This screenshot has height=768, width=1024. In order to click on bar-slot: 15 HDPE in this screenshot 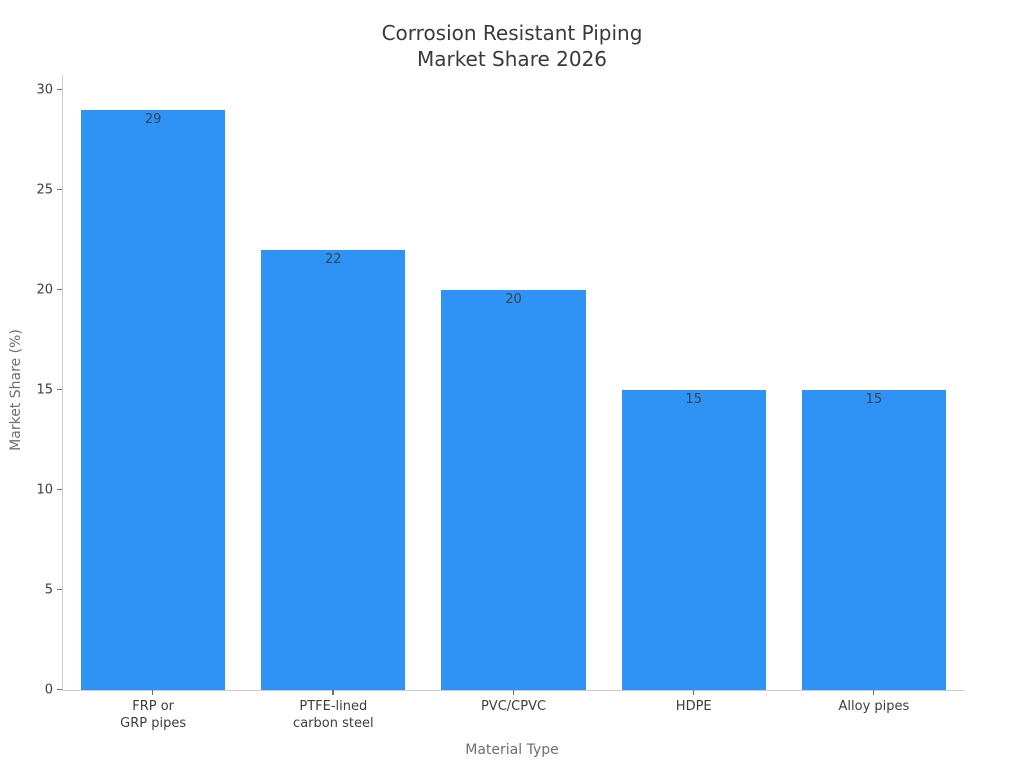, I will do `click(694, 394)`.